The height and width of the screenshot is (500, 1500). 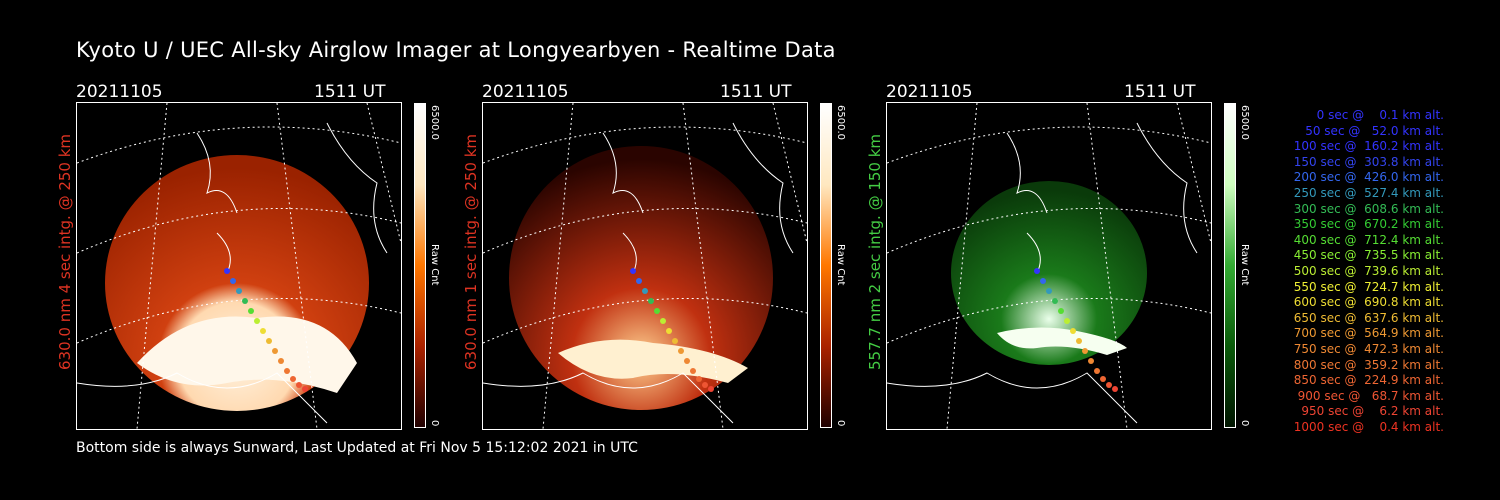 I want to click on legend-item: 550 sec @ 724.7 km alt., so click(x=1366, y=286).